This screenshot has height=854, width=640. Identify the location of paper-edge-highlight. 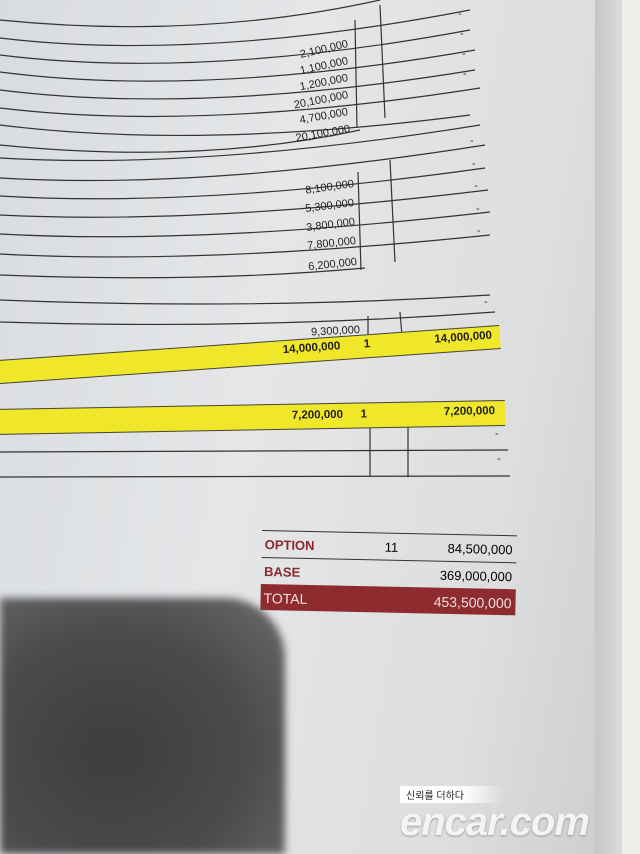
(631, 427).